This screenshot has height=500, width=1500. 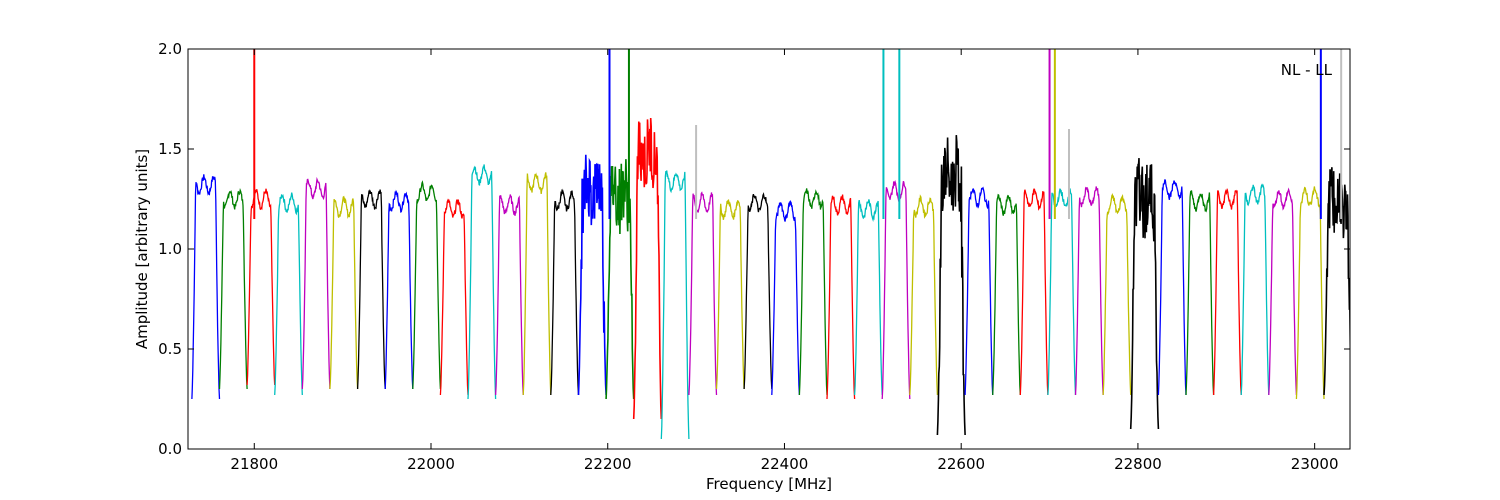 I want to click on x-tick-label: 23000, so click(x=1315, y=464).